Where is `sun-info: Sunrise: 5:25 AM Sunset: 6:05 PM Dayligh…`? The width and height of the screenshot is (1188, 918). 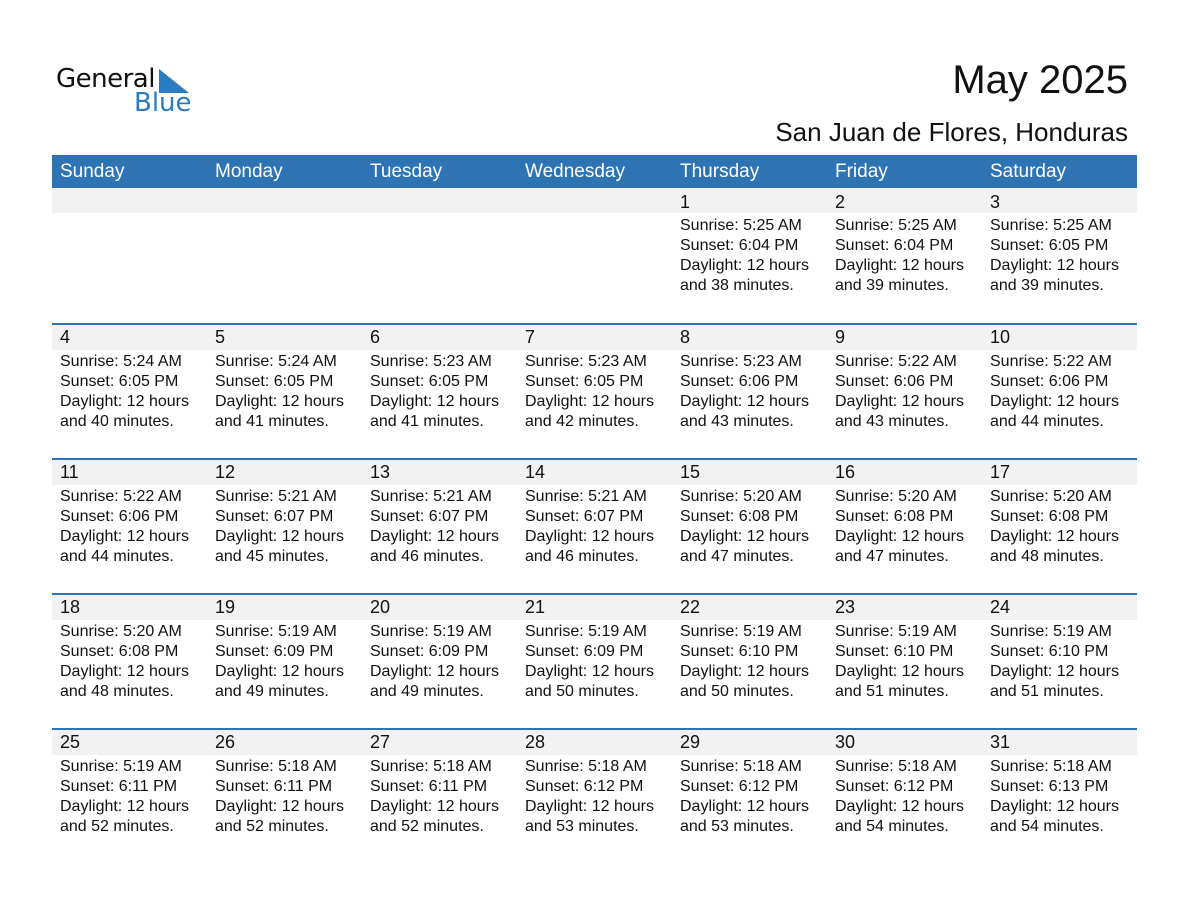 sun-info: Sunrise: 5:25 AM Sunset: 6:05 PM Dayligh… is located at coordinates (1054, 256).